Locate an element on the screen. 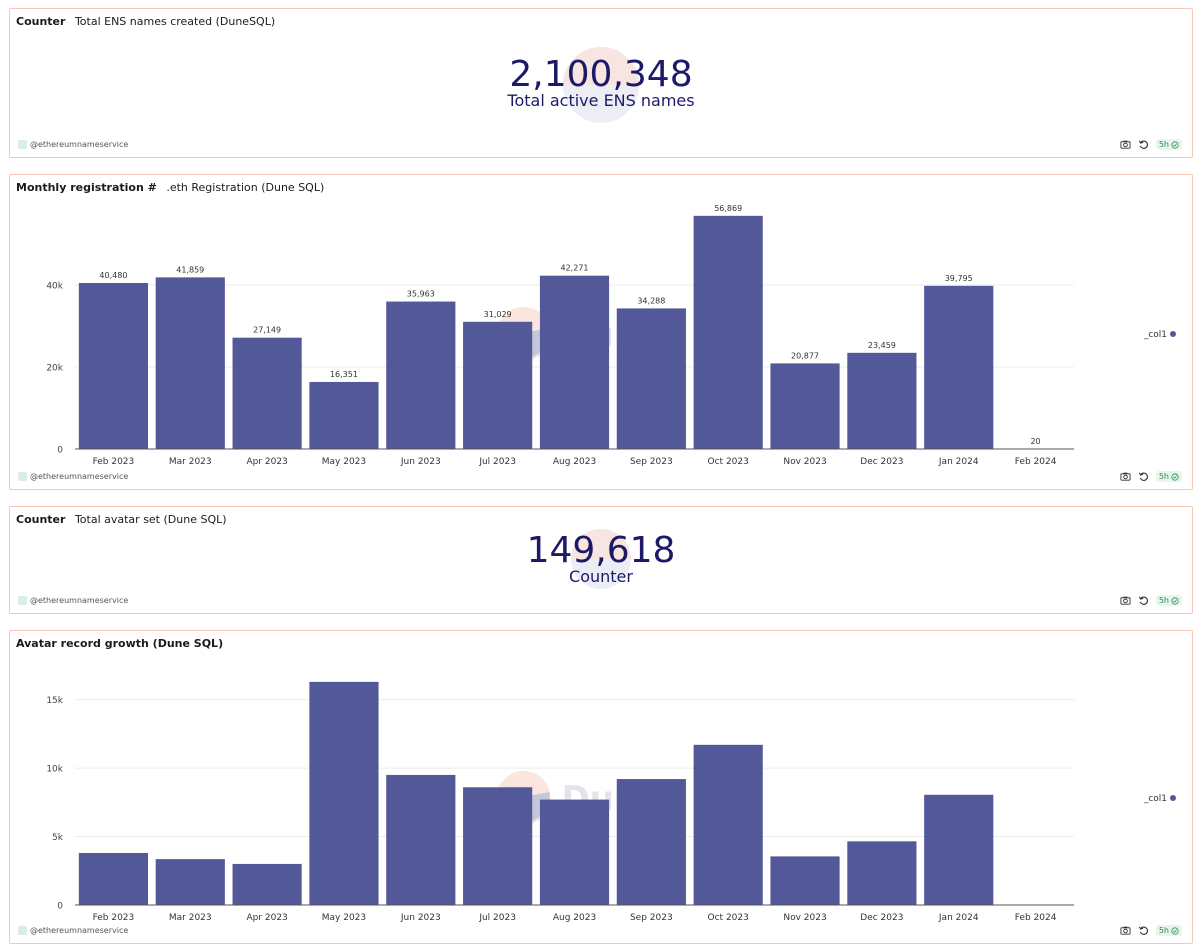 The image size is (1200, 952). y-tick-label: 20k is located at coordinates (54, 369).